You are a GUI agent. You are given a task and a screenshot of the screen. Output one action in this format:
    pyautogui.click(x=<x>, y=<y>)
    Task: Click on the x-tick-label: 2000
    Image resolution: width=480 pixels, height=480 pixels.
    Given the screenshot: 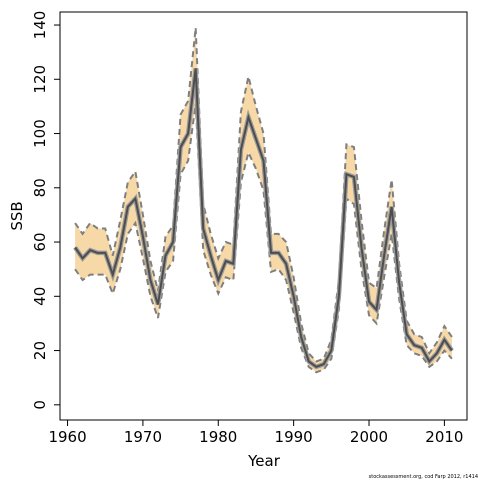 What is the action you would take?
    pyautogui.click(x=369, y=437)
    